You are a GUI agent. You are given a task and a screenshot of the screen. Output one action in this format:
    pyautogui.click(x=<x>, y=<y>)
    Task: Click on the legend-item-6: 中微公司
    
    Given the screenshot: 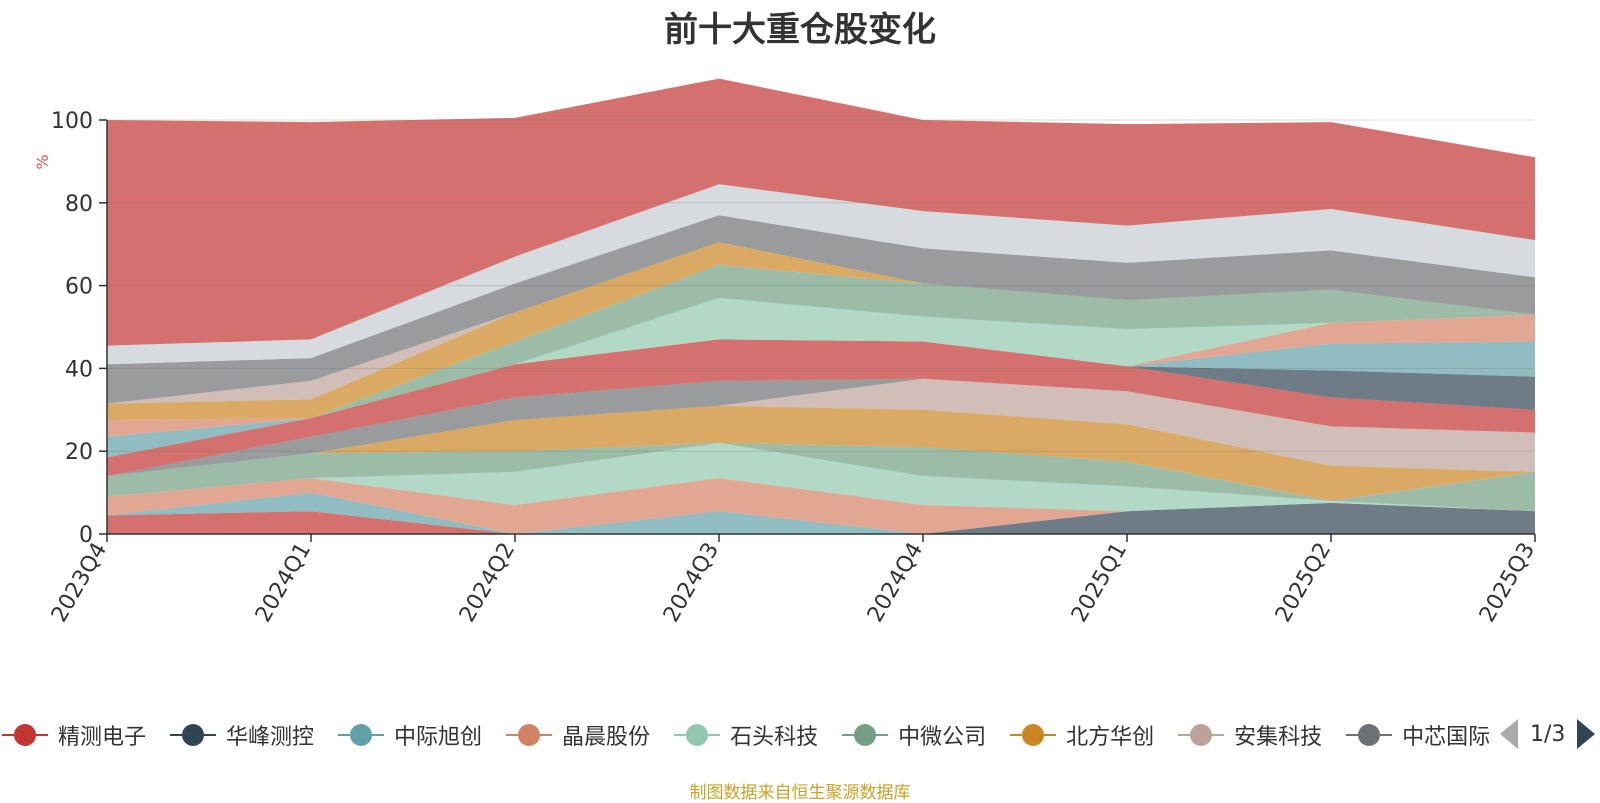 What is the action you would take?
    pyautogui.click(x=913, y=735)
    